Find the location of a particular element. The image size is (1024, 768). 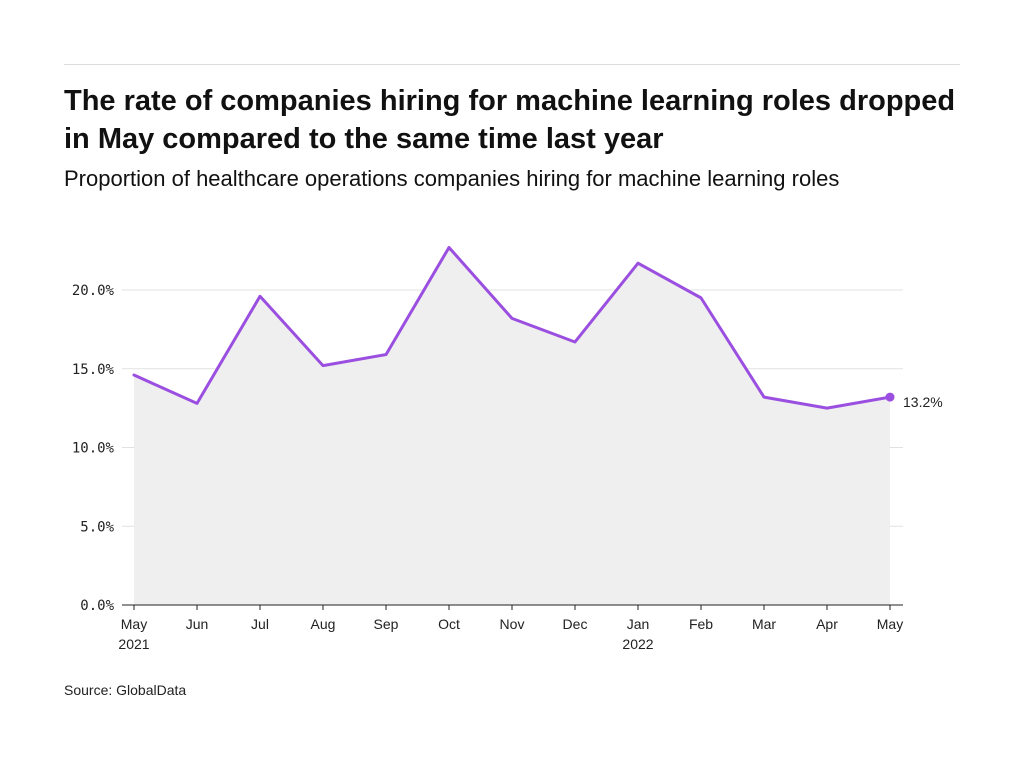

x-tick-label: Apr is located at coordinates (827, 624).